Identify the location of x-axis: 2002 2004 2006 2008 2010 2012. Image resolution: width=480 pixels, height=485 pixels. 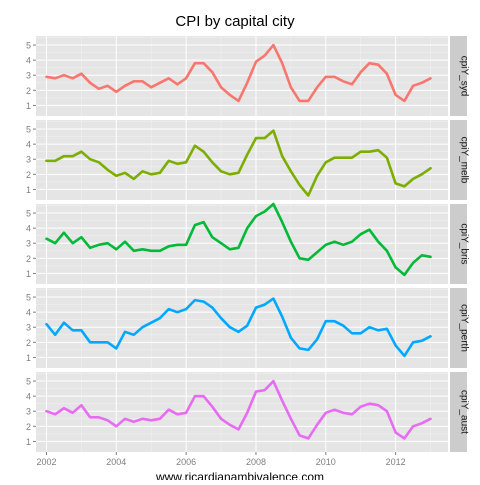
(221, 459).